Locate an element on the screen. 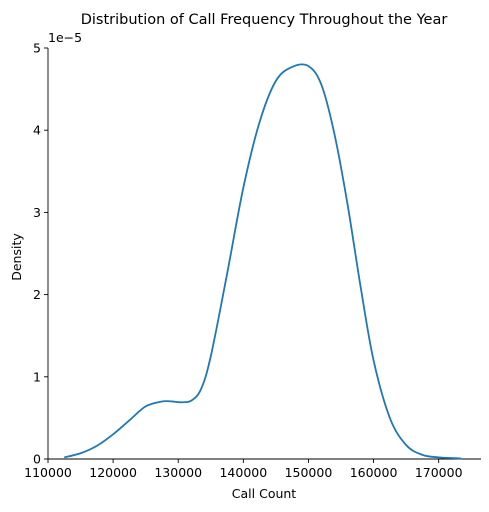 The image size is (489, 512). y-tick-label: 1 is located at coordinates (37, 376).